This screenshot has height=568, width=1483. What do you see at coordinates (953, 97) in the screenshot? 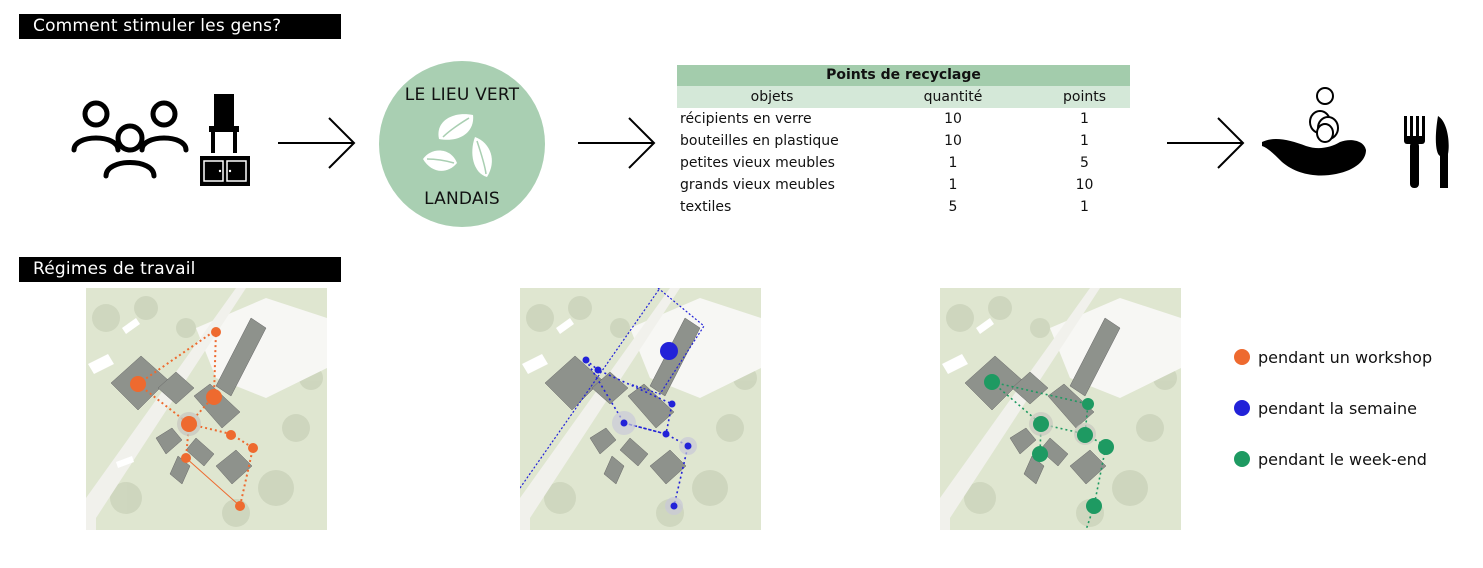
I see `table-header-quantite: quantité` at bounding box center [953, 97].